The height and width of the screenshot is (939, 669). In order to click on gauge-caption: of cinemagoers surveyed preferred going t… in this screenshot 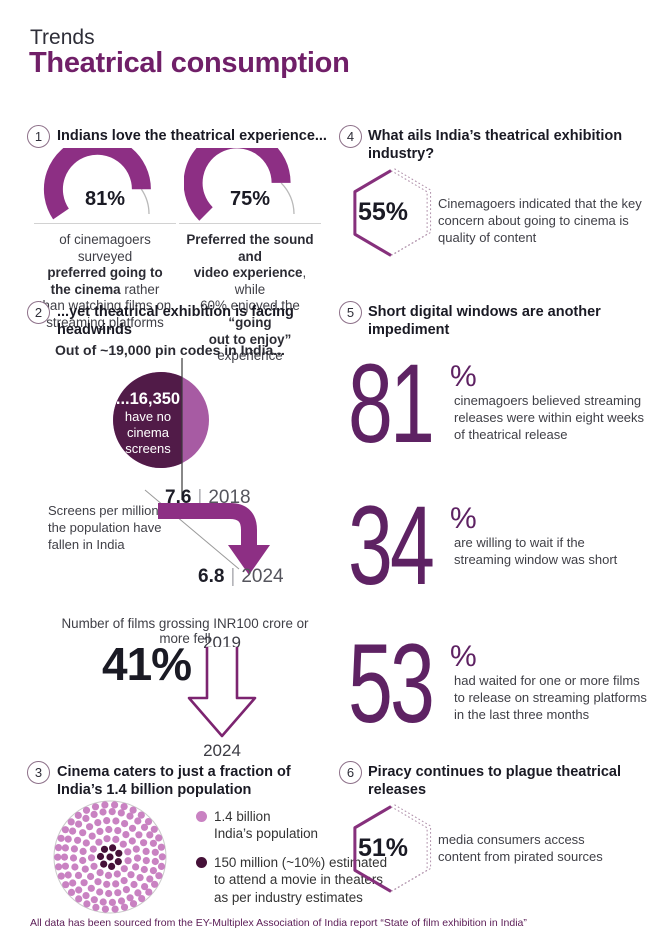, I will do `click(105, 281)`.